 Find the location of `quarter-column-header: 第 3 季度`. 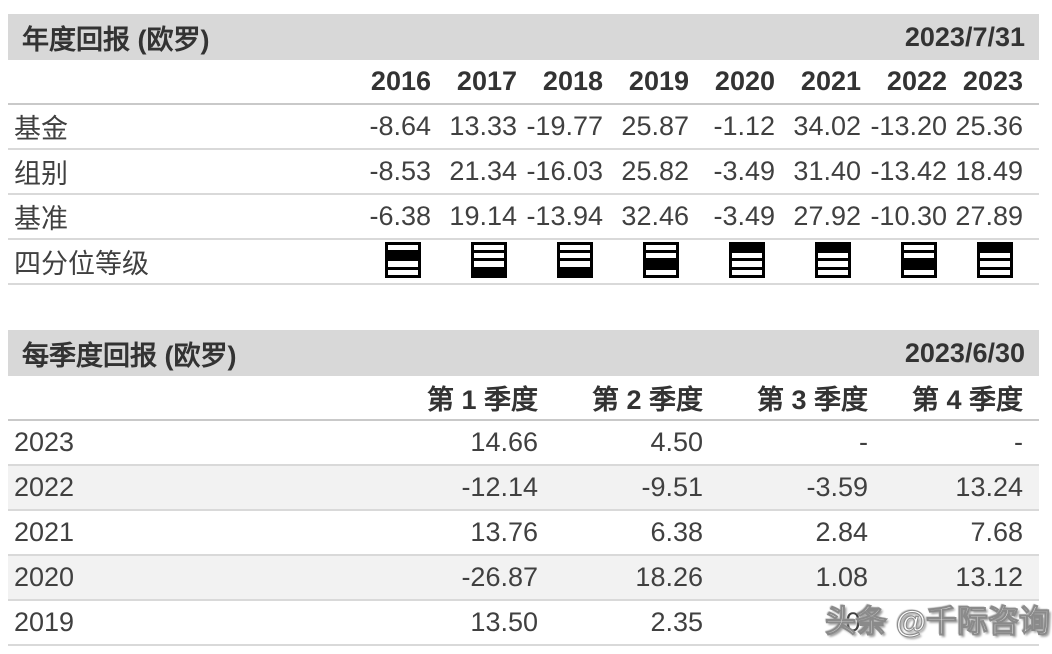

quarter-column-header: 第 3 季度 is located at coordinates (791, 398).